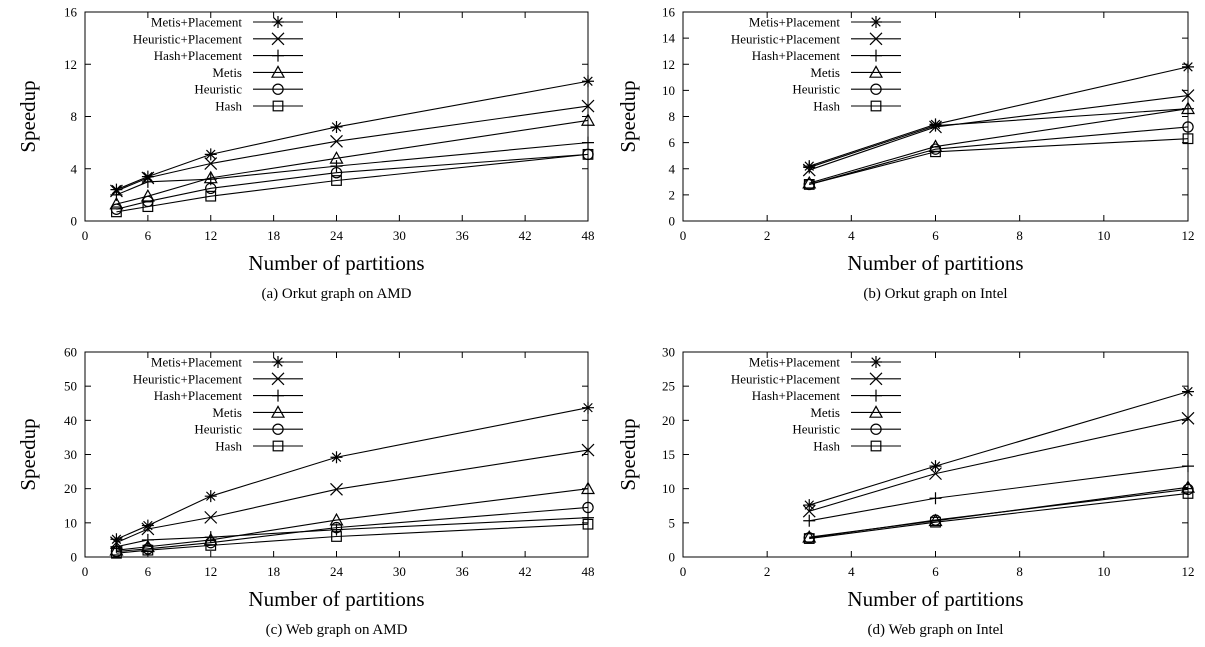  I want to click on series-hash-placement, so click(998, 493).